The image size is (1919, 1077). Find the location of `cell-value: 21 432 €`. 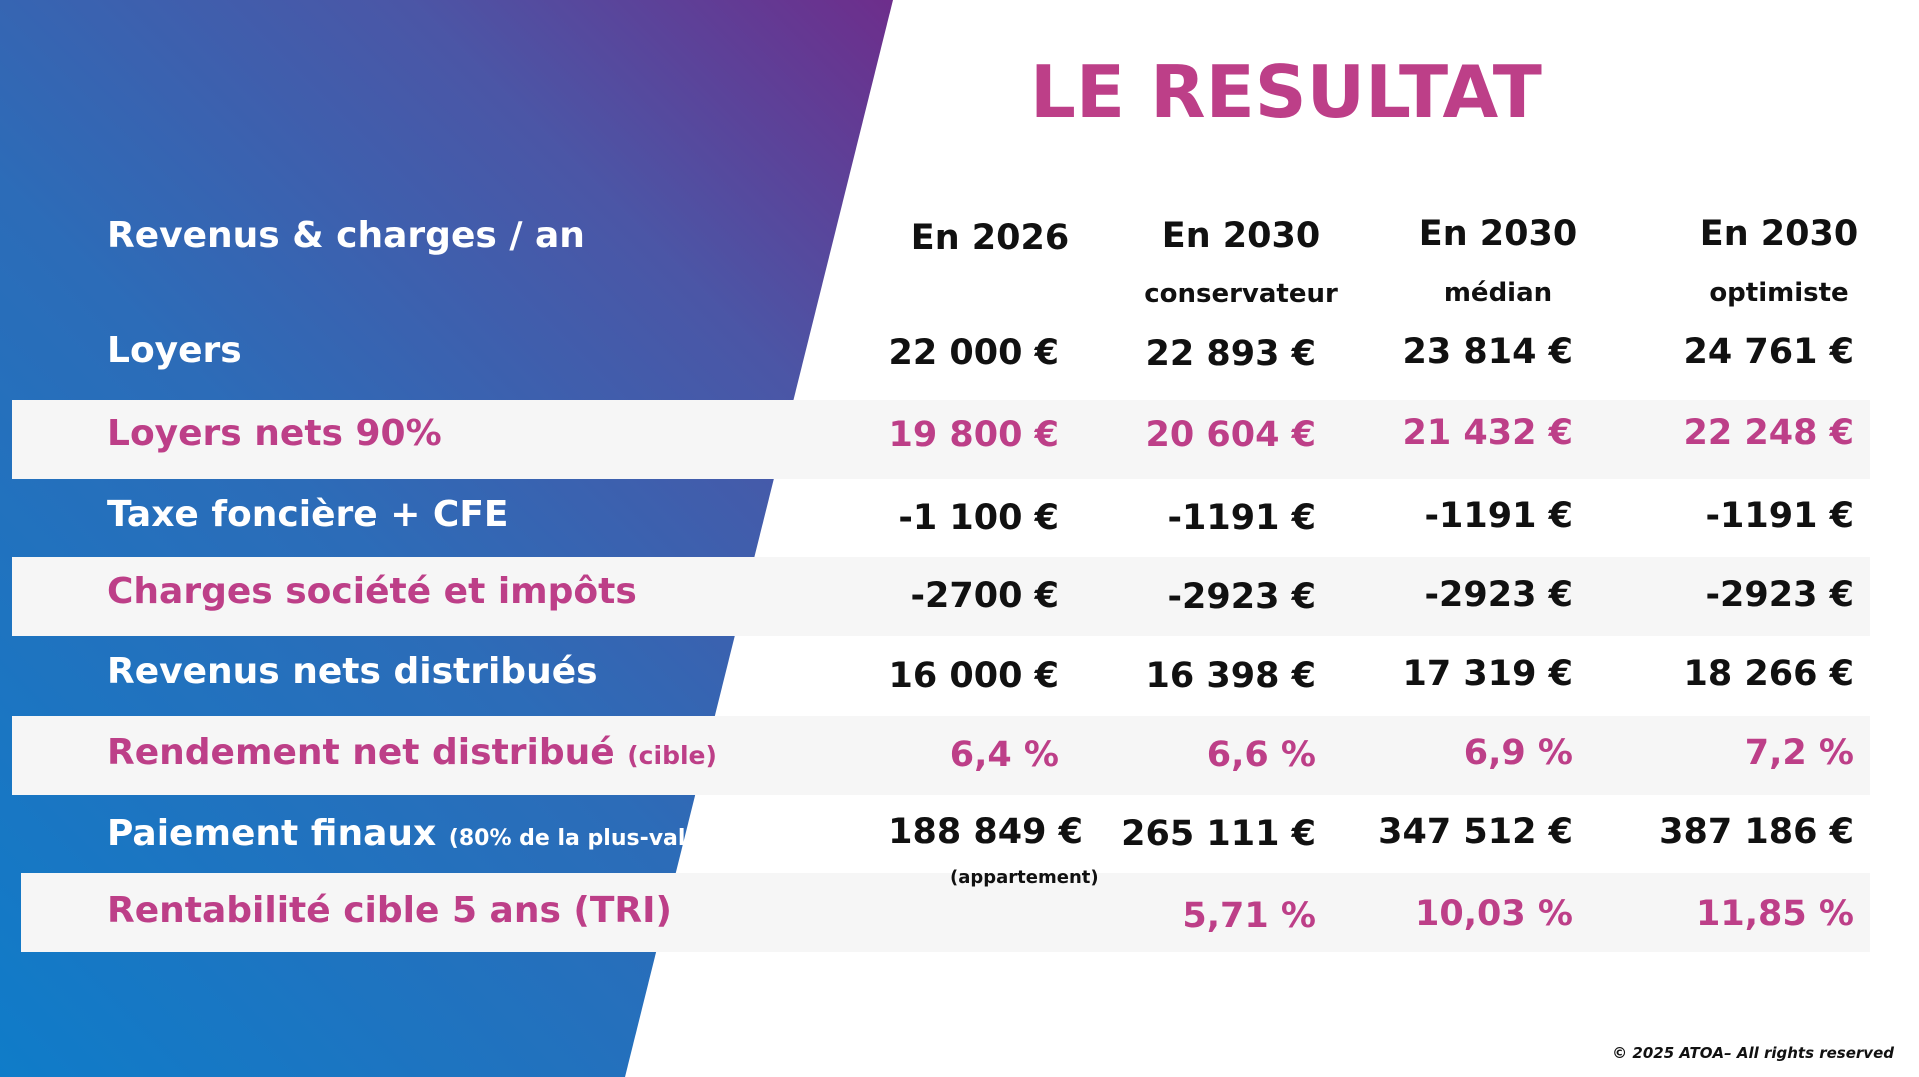

cell-value: 21 432 € is located at coordinates (1488, 433).